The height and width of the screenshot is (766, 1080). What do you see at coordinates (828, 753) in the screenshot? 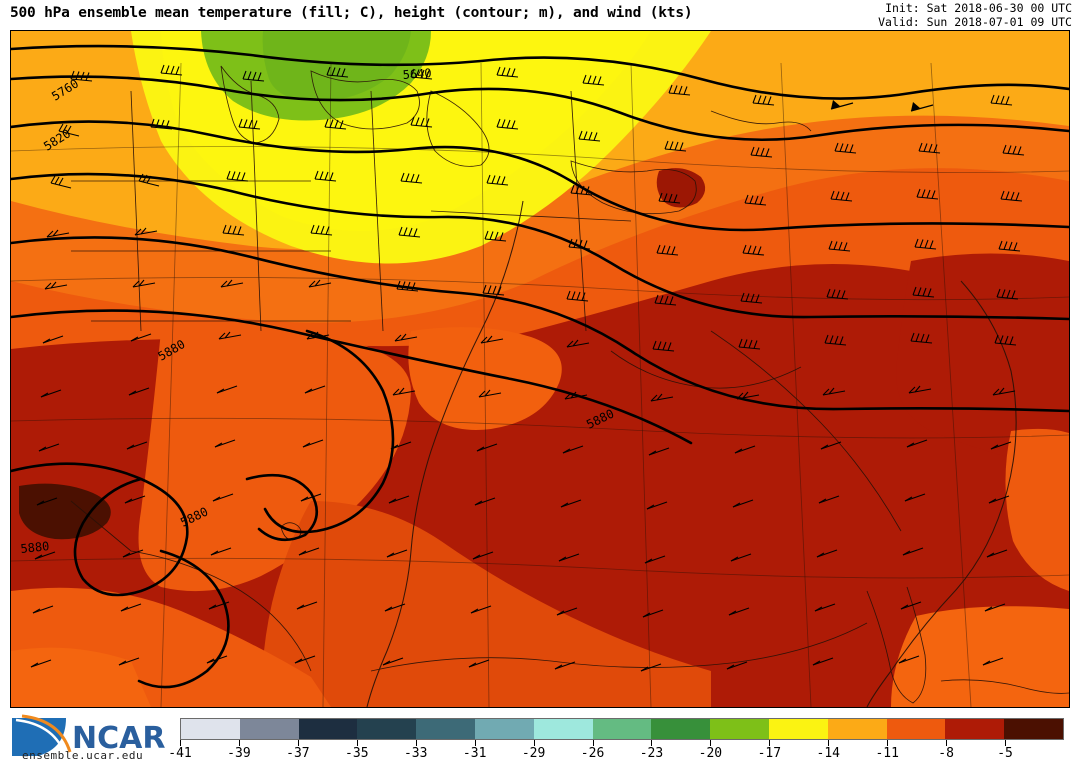
I see `colorbar-tick-label: -14` at bounding box center [828, 753].